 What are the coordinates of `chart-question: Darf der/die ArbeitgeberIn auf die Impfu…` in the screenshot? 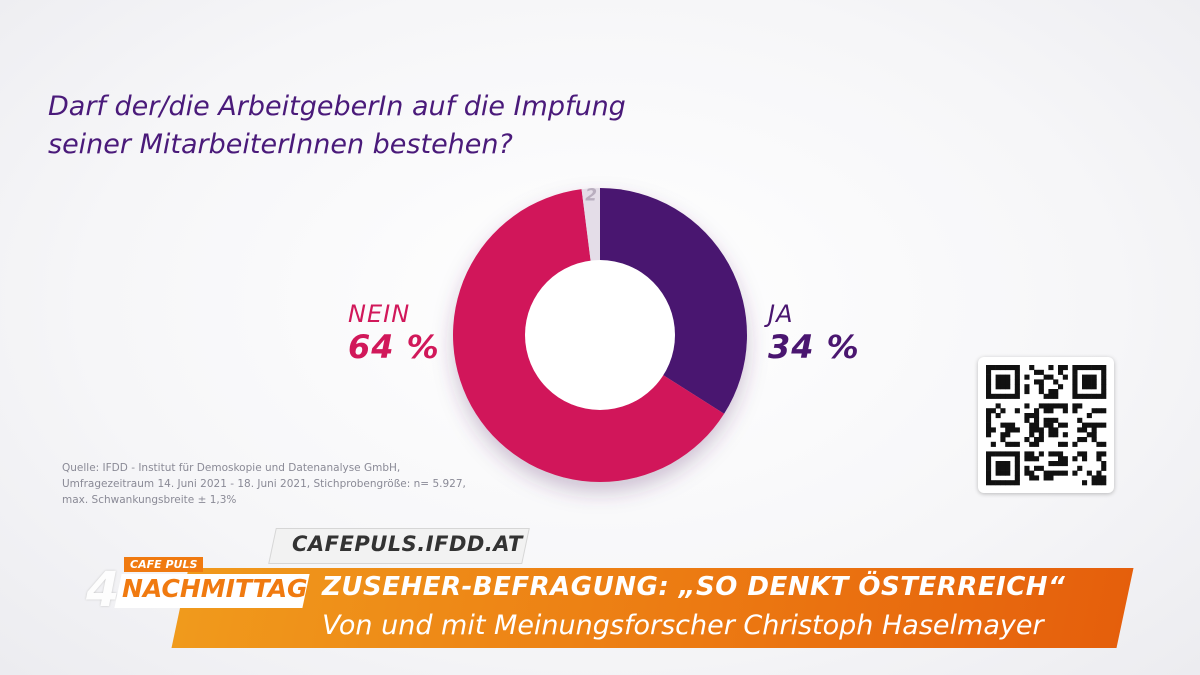 It's located at (398, 126).